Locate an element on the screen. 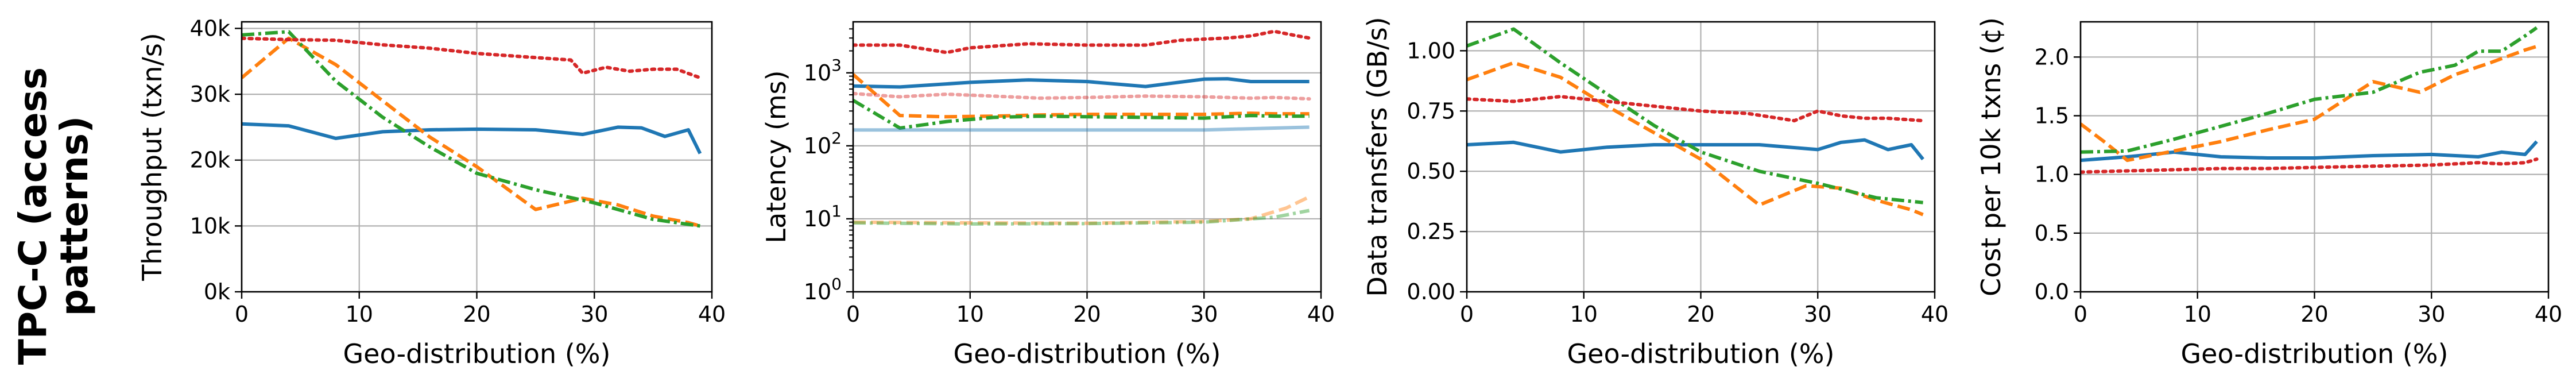 This screenshot has width=2576, height=386. y-axis-label: Latency (ms) is located at coordinates (776, 156).